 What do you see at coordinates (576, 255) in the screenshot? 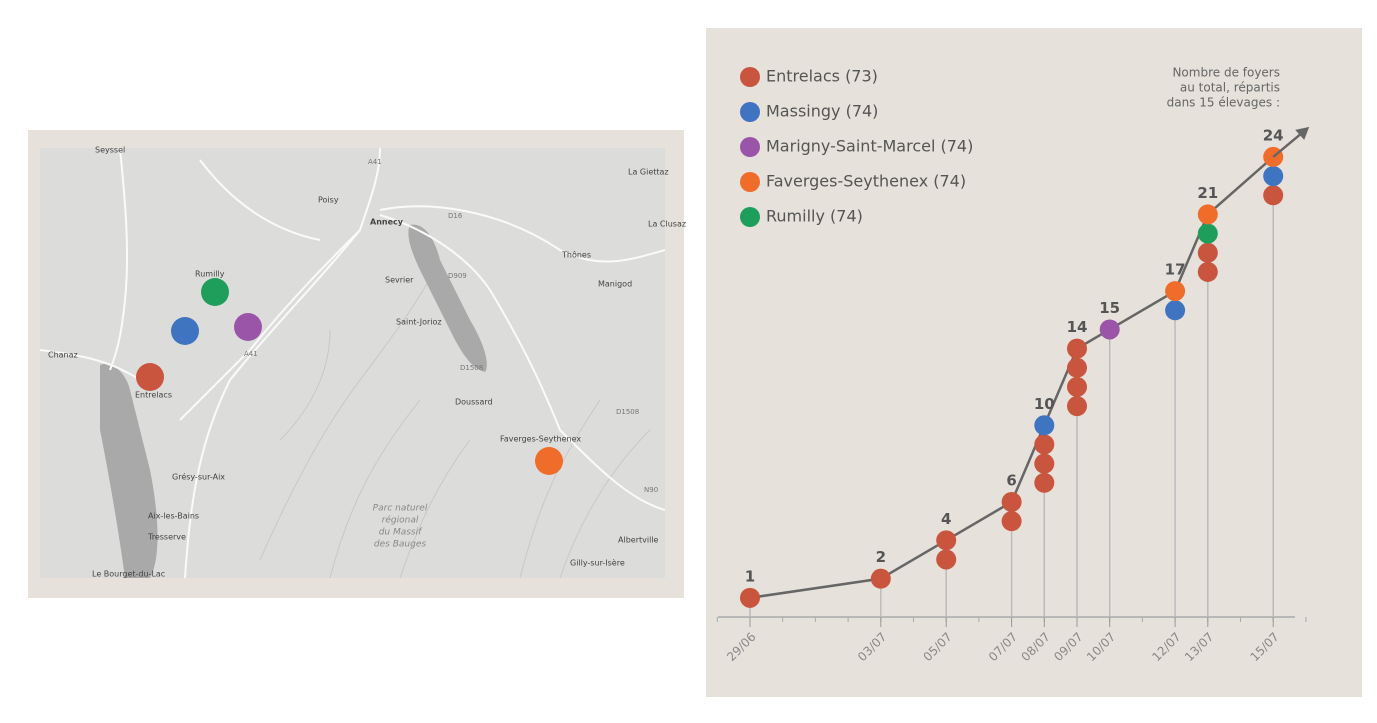
I see `place-label: Thônes` at bounding box center [576, 255].